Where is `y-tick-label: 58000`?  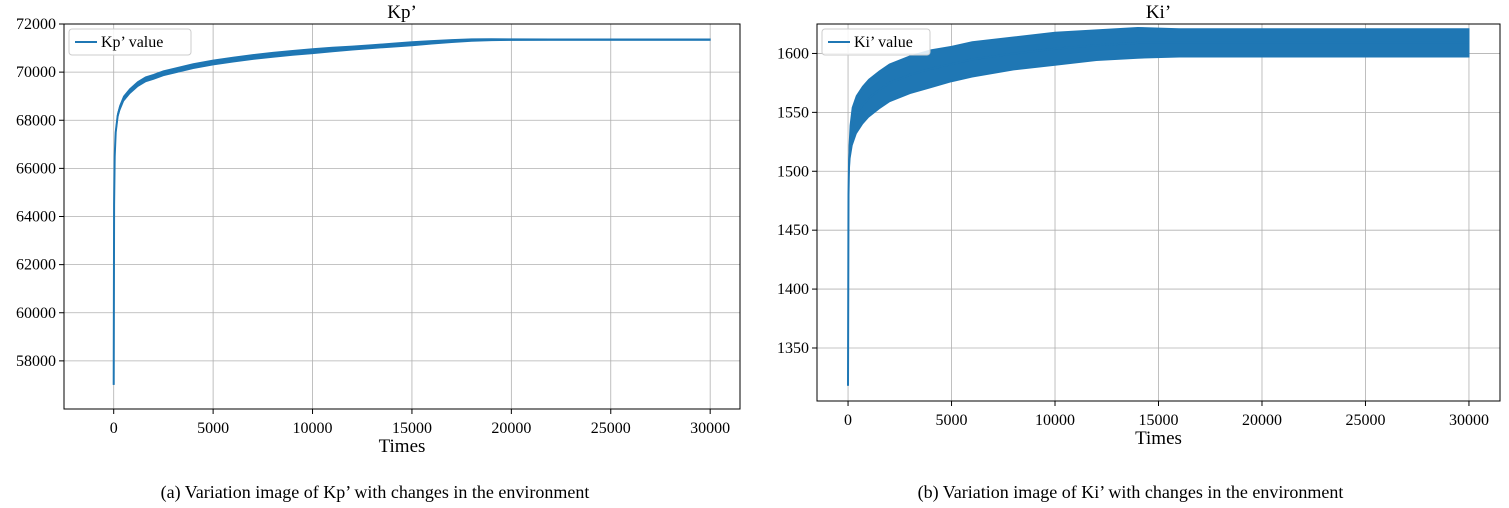 y-tick-label: 58000 is located at coordinates (36, 361).